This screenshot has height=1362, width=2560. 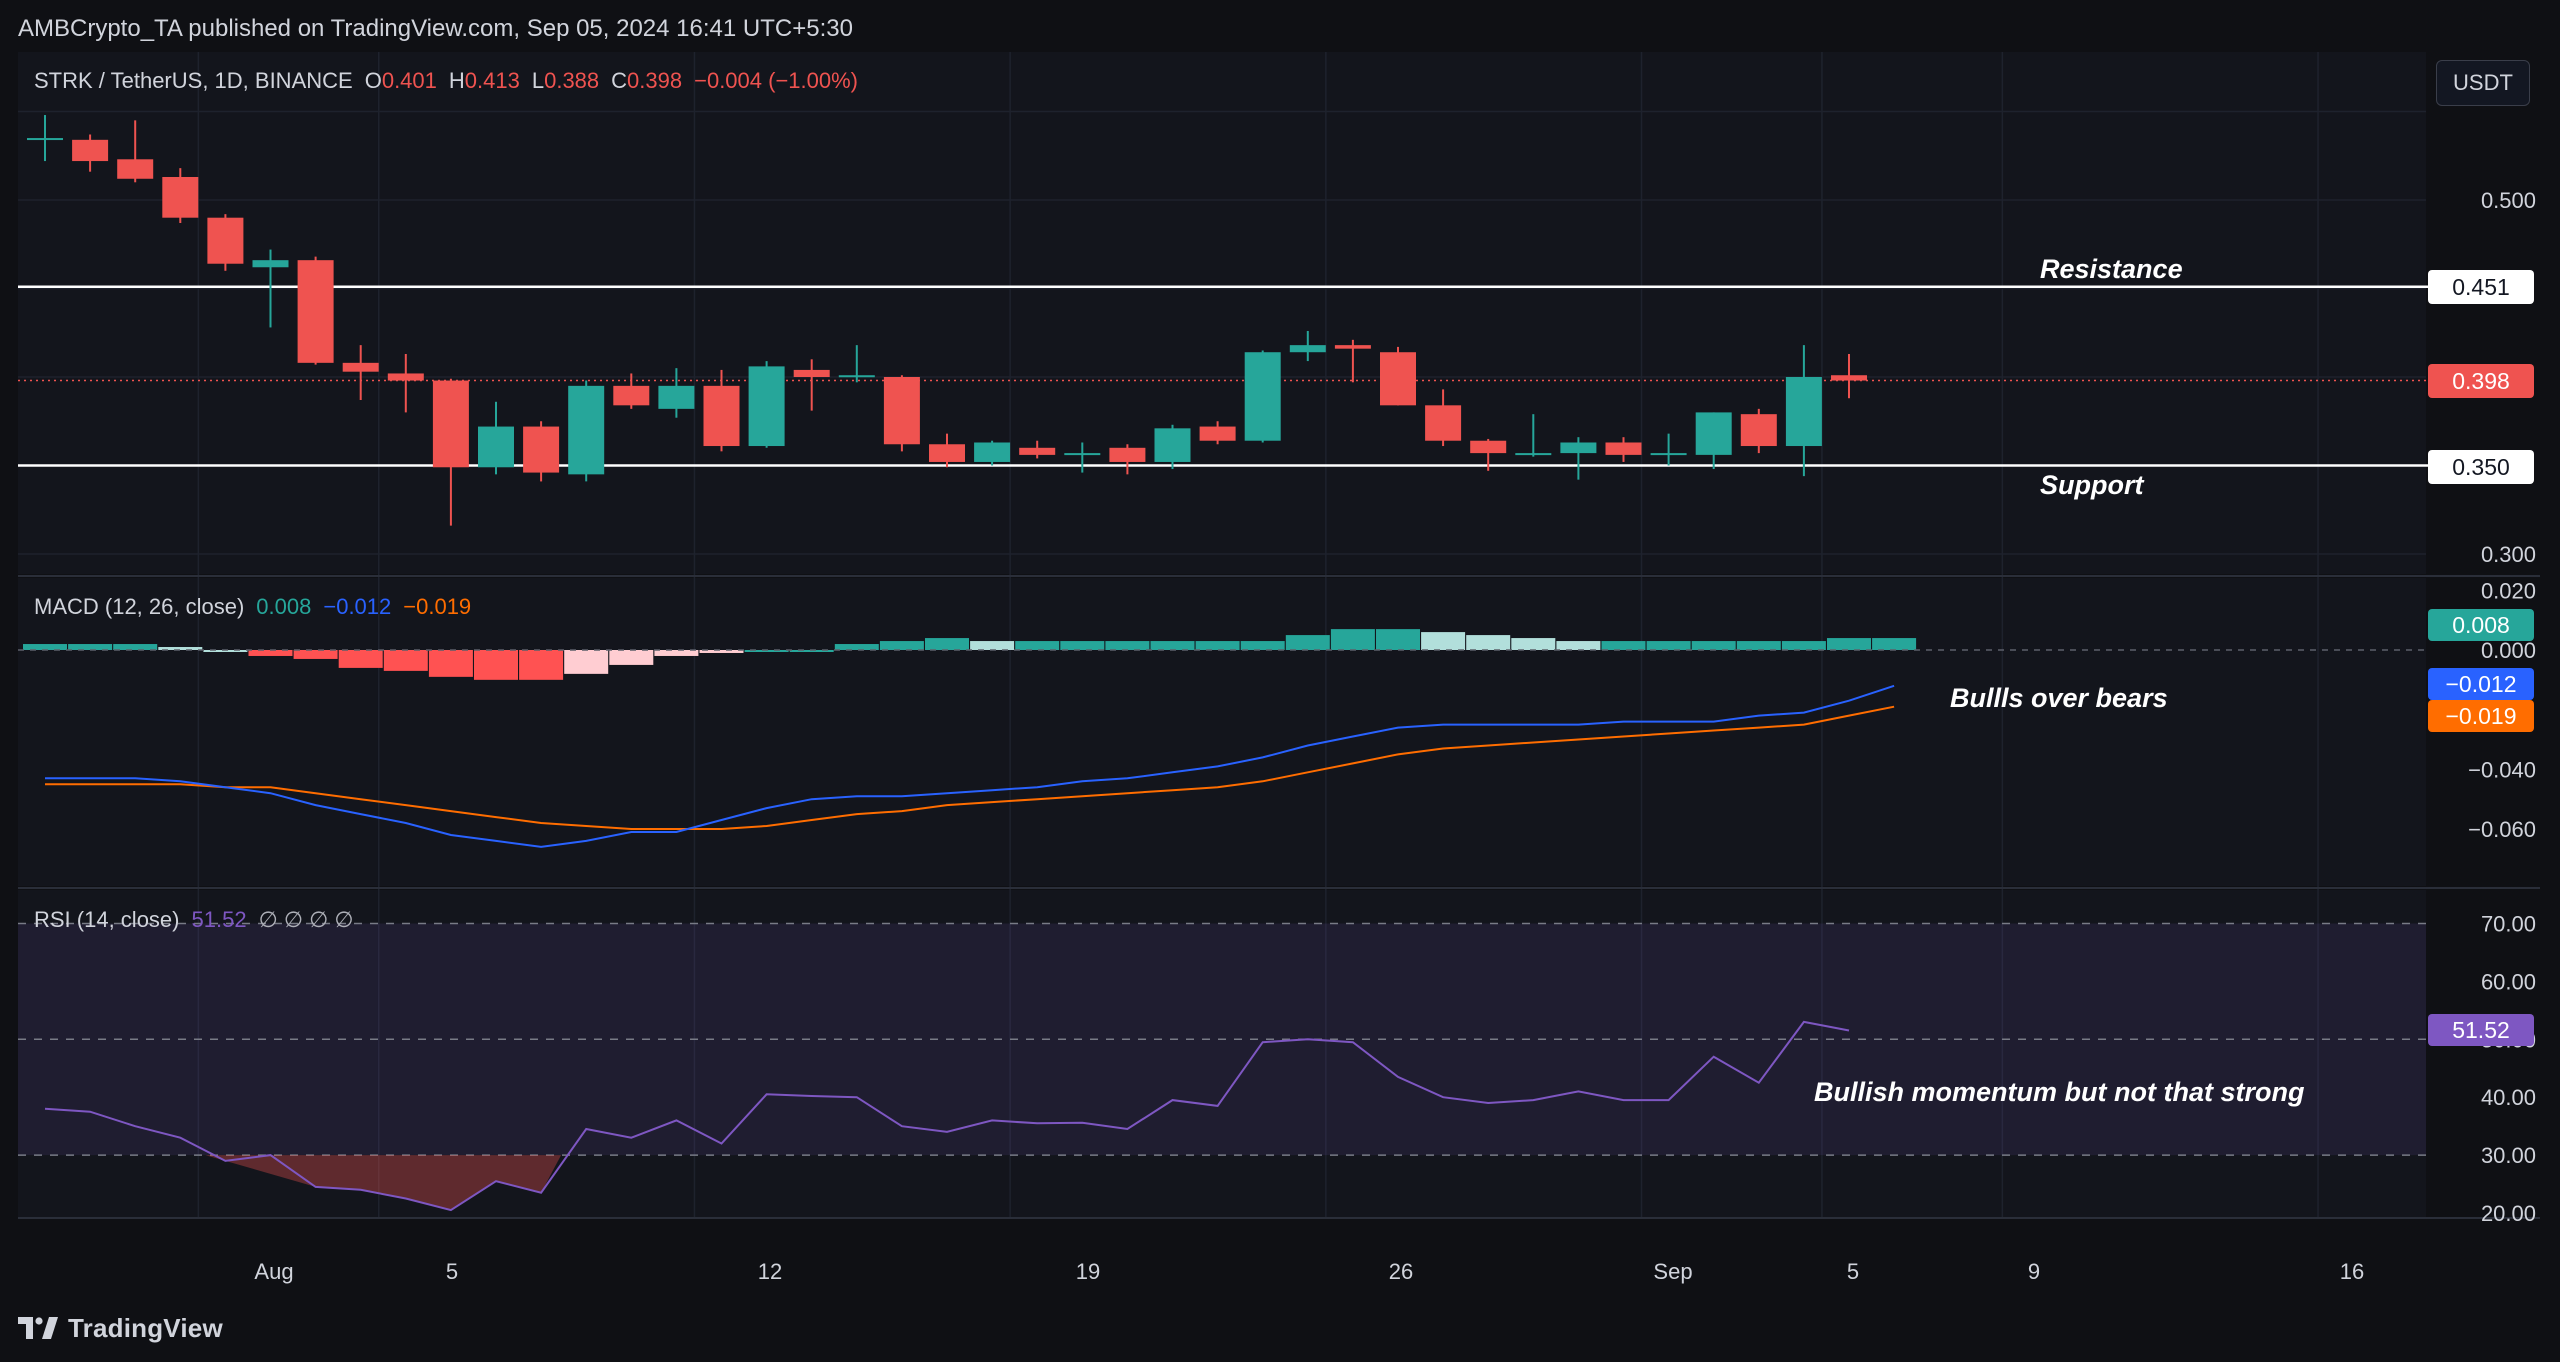 I want to click on macd-lines, so click(x=1222, y=748).